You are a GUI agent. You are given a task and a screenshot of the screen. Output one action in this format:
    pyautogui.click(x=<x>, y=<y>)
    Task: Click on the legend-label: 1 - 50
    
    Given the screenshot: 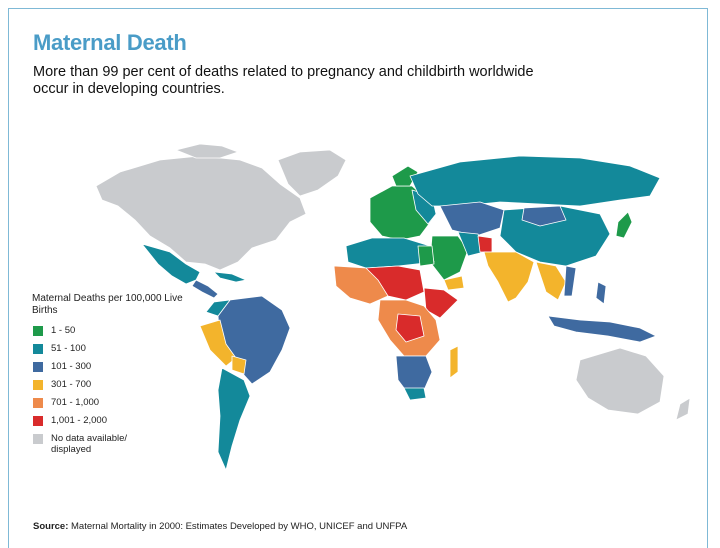 What is the action you would take?
    pyautogui.click(x=63, y=330)
    